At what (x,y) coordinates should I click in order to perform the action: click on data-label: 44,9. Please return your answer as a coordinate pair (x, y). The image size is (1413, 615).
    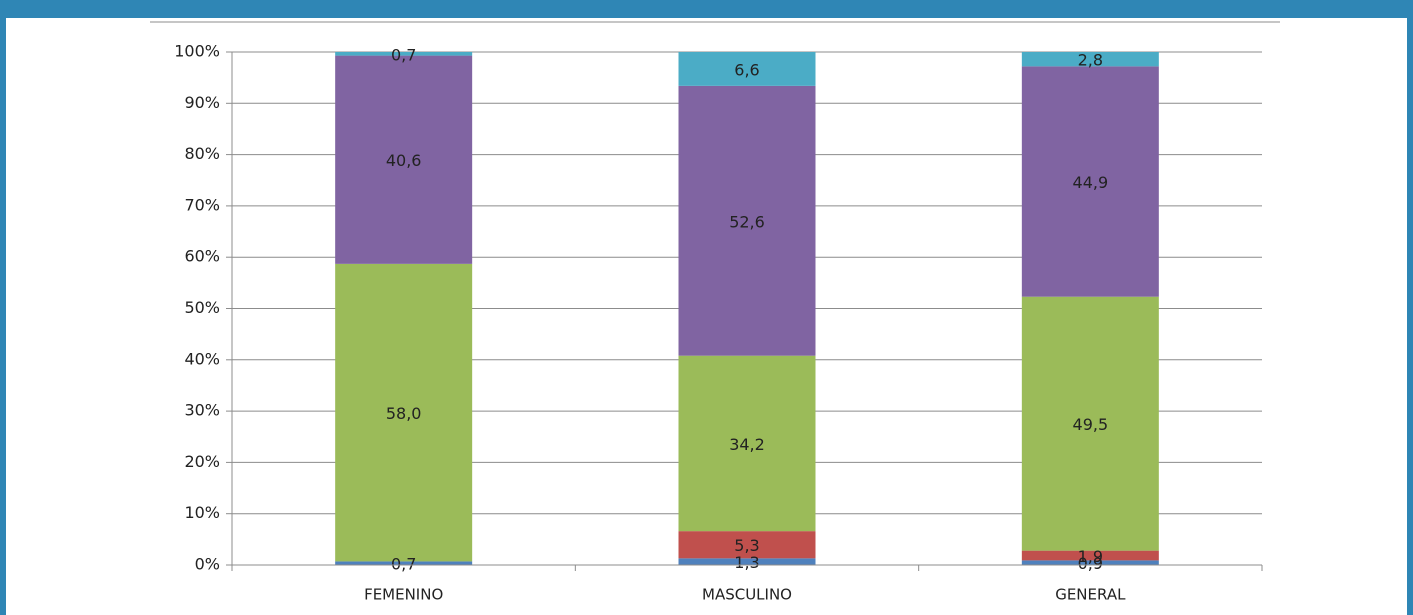
    Looking at the image, I should click on (1091, 182).